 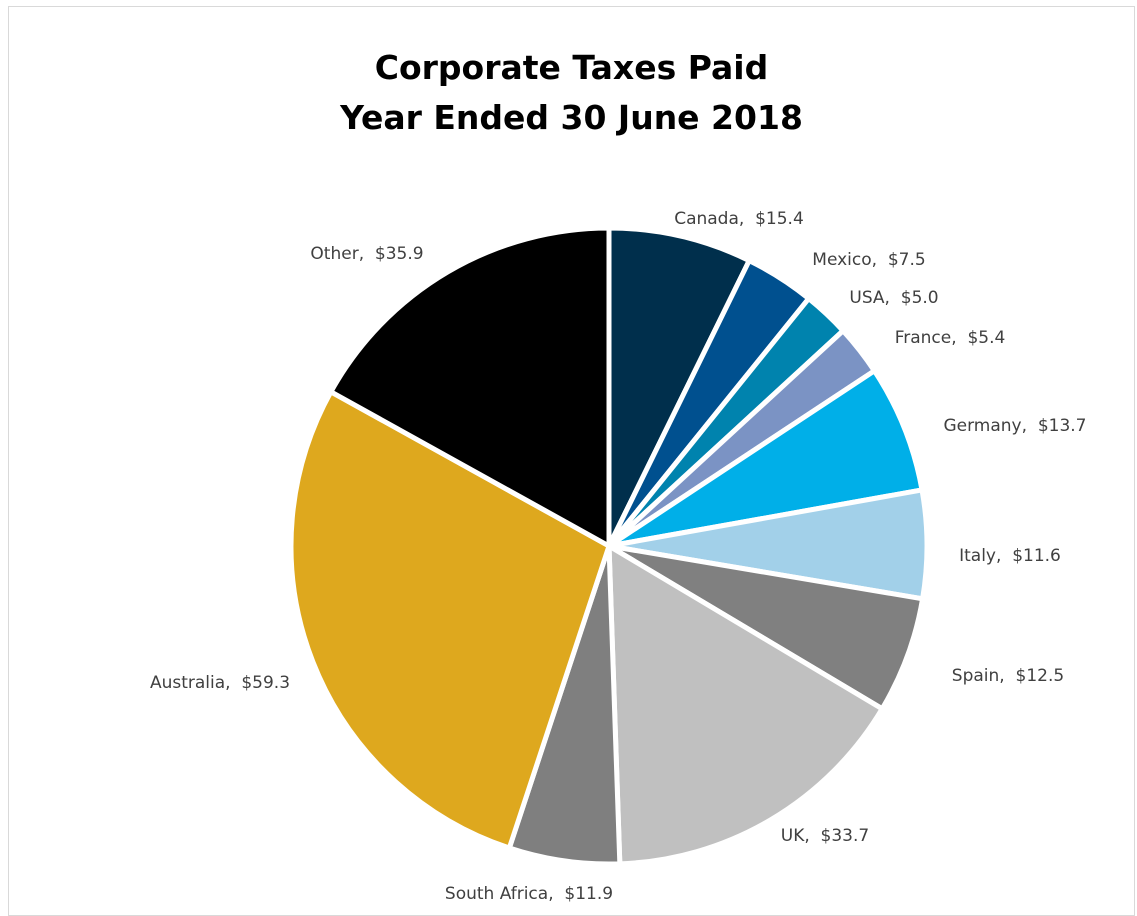 I want to click on chart-title-line-1: Corporate Taxes Paid, so click(x=571, y=67).